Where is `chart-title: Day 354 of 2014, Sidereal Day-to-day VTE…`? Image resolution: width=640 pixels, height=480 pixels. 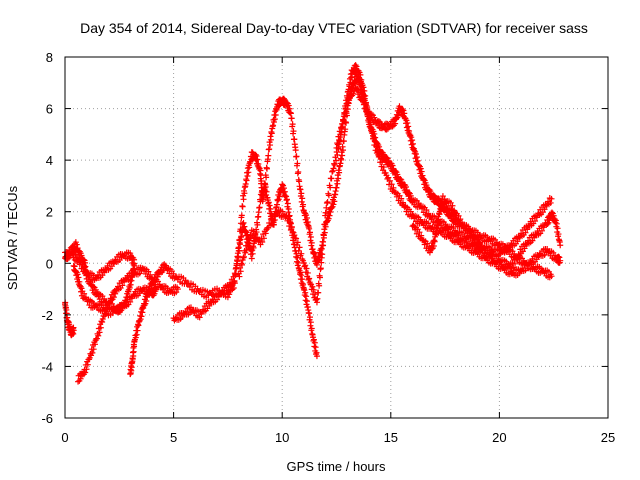
chart-title: Day 354 of 2014, Sidereal Day-to-day VTE… is located at coordinates (334, 28).